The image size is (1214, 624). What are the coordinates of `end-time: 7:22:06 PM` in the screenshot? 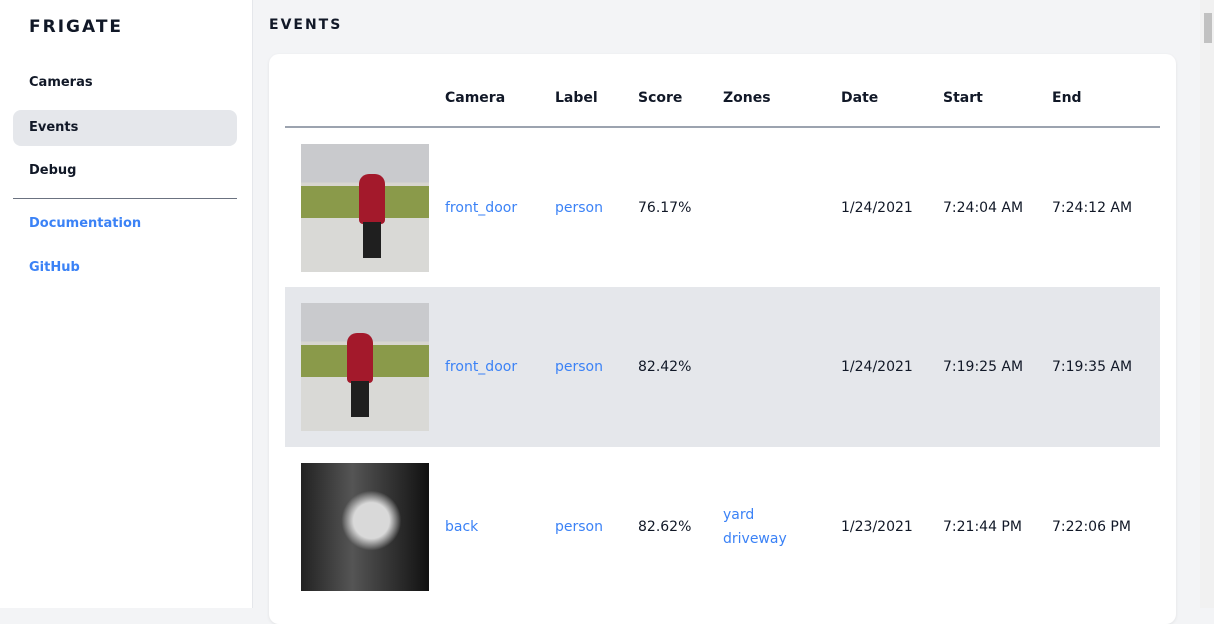 It's located at (1091, 527).